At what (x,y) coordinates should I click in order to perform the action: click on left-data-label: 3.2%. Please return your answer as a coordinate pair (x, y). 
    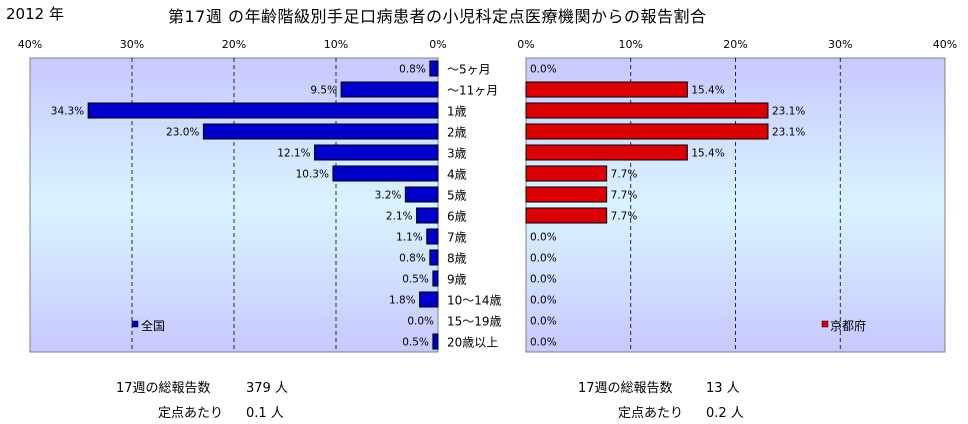
    Looking at the image, I should click on (388, 196).